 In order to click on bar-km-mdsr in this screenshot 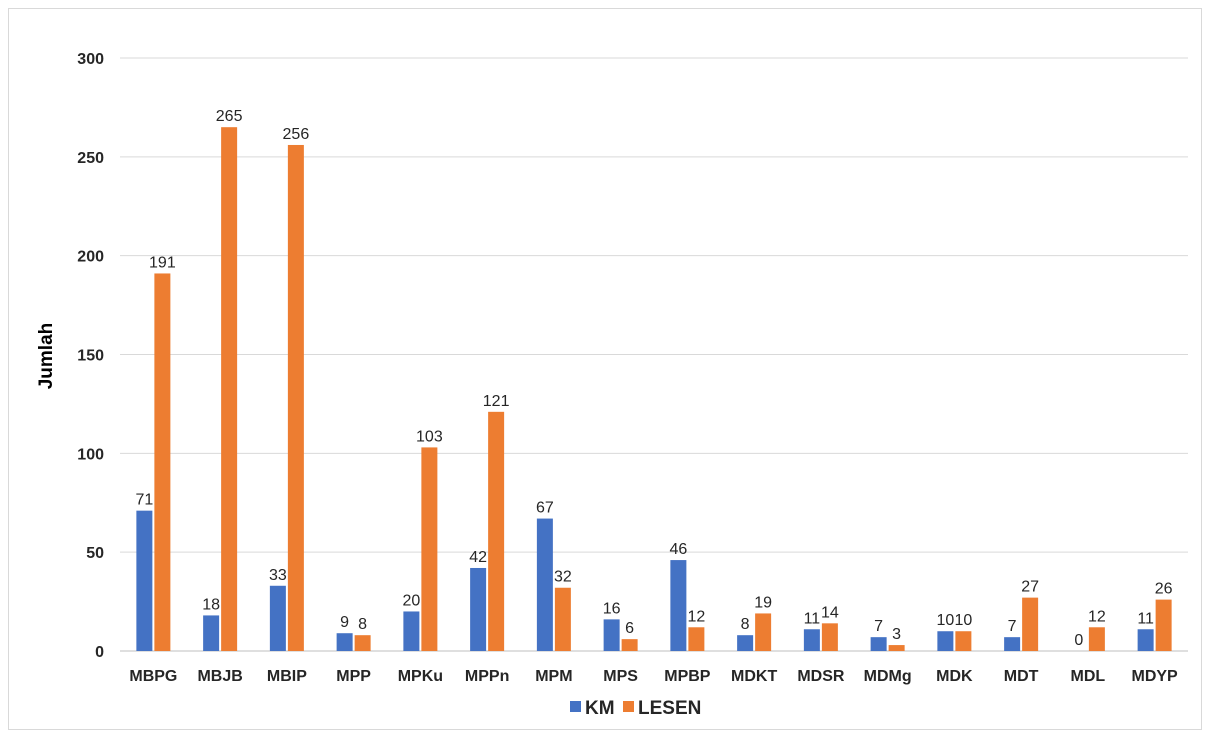, I will do `click(811, 640)`.